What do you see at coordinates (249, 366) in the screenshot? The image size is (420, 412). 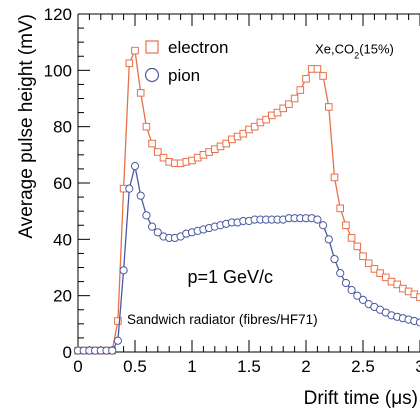 I see `x-tick-label: 1.5` at bounding box center [249, 366].